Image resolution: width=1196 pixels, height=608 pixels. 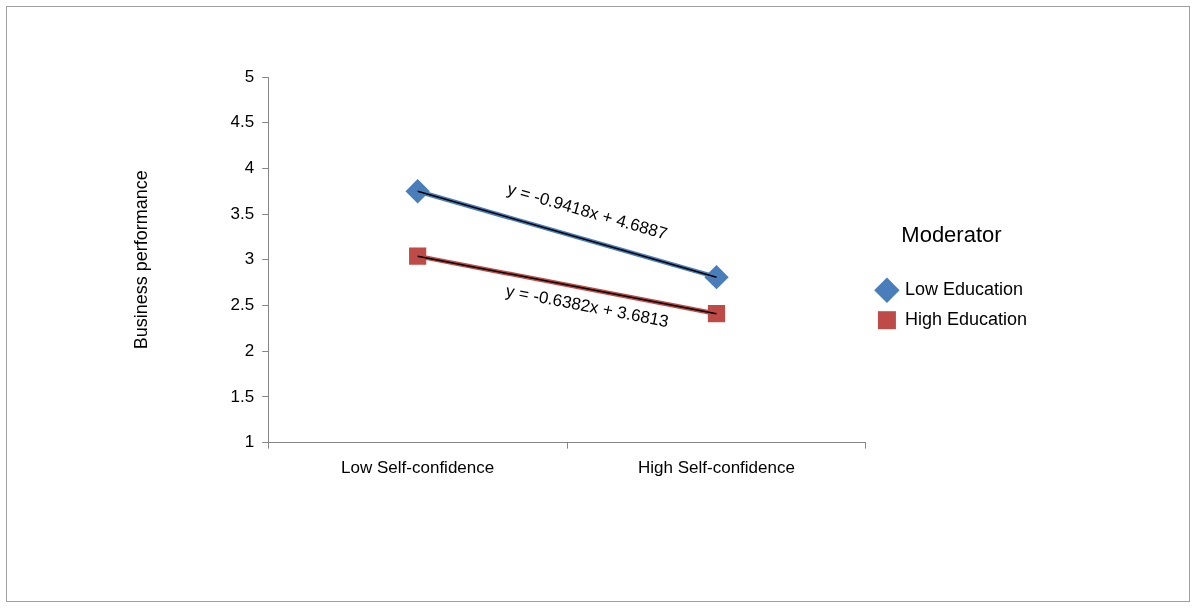 What do you see at coordinates (951, 234) in the screenshot?
I see `legend-title: Moderator` at bounding box center [951, 234].